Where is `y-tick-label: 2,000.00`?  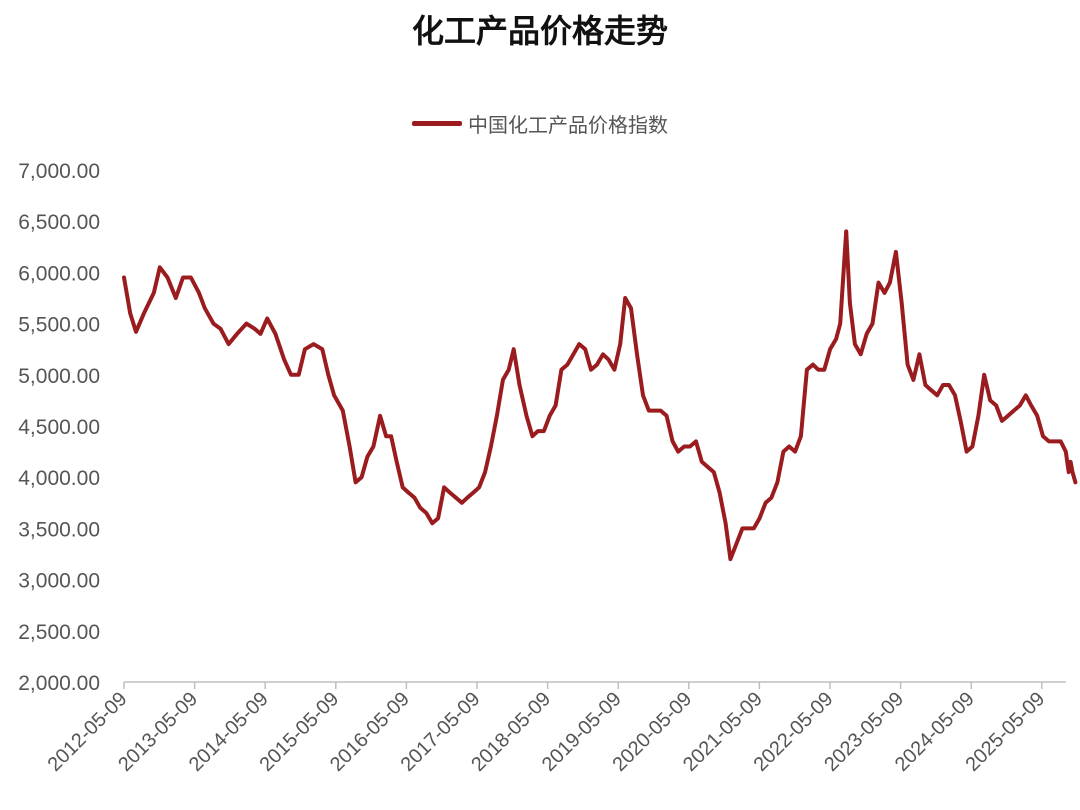
y-tick-label: 2,000.00 is located at coordinates (59, 683).